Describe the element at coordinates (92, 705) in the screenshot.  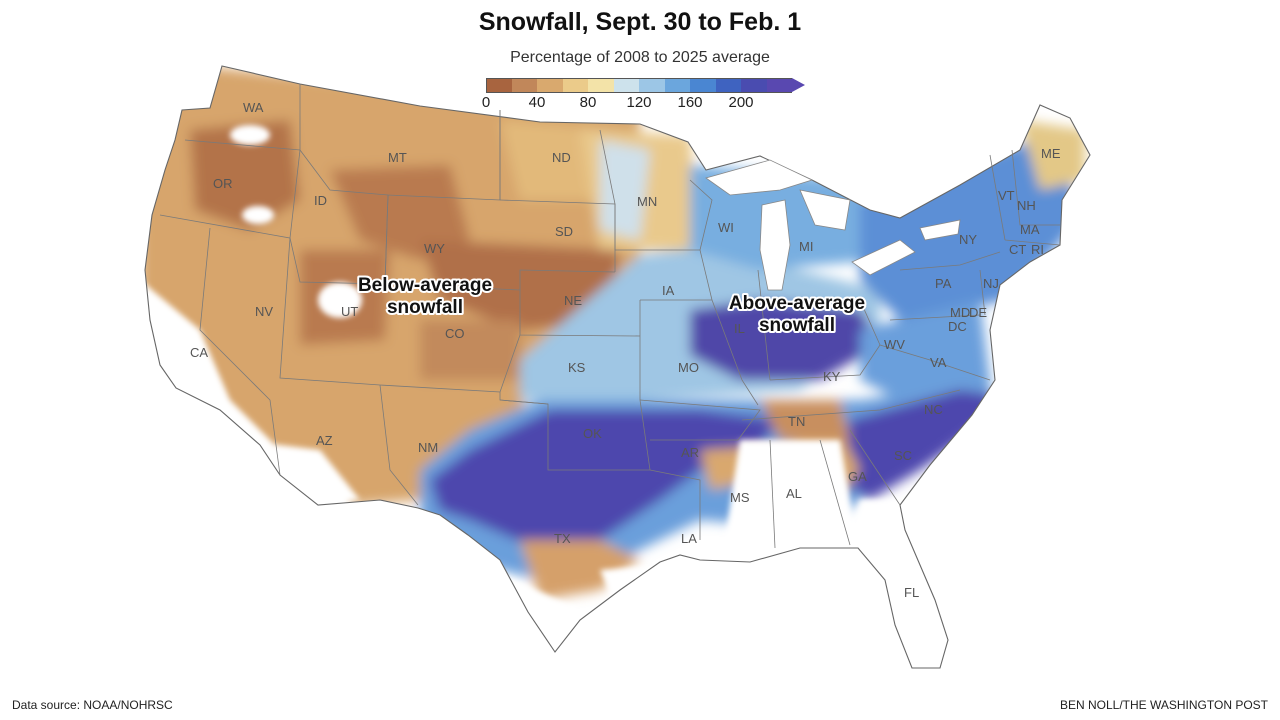
I see `data-source: Data source: NOAA/NOHRSC` at that location.